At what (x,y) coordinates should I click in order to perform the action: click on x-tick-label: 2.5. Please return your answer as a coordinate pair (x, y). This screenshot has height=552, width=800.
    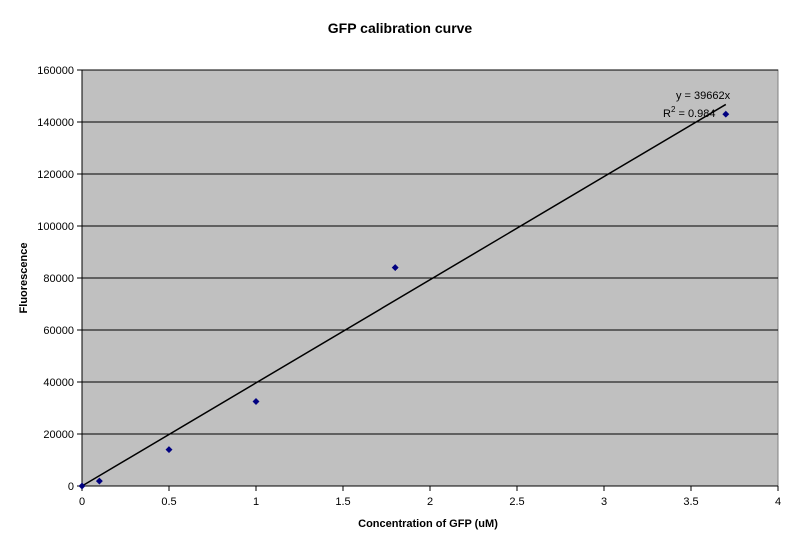
    Looking at the image, I should click on (516, 502).